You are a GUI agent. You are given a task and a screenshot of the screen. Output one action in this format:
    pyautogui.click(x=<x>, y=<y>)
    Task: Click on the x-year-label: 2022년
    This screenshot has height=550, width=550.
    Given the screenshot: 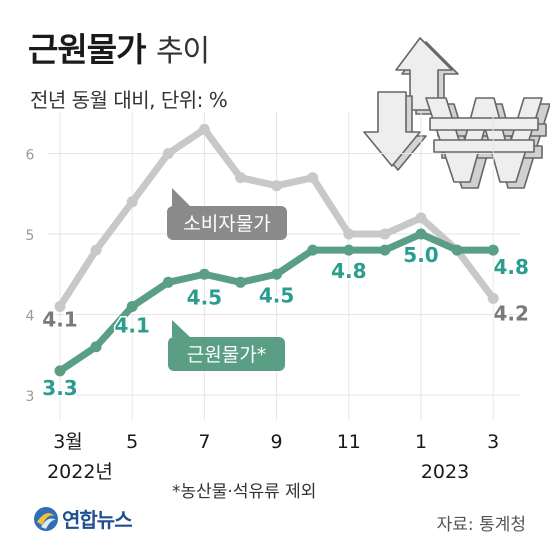 What is the action you would take?
    pyautogui.click(x=80, y=472)
    